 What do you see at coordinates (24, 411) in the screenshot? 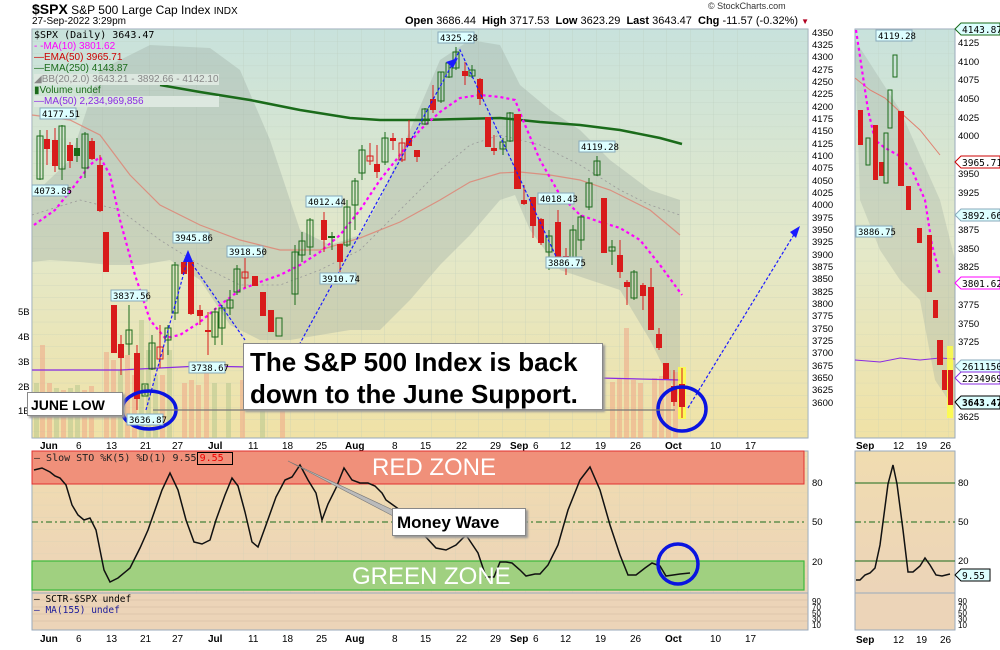
I see `svg-text: 1B` at bounding box center [24, 411].